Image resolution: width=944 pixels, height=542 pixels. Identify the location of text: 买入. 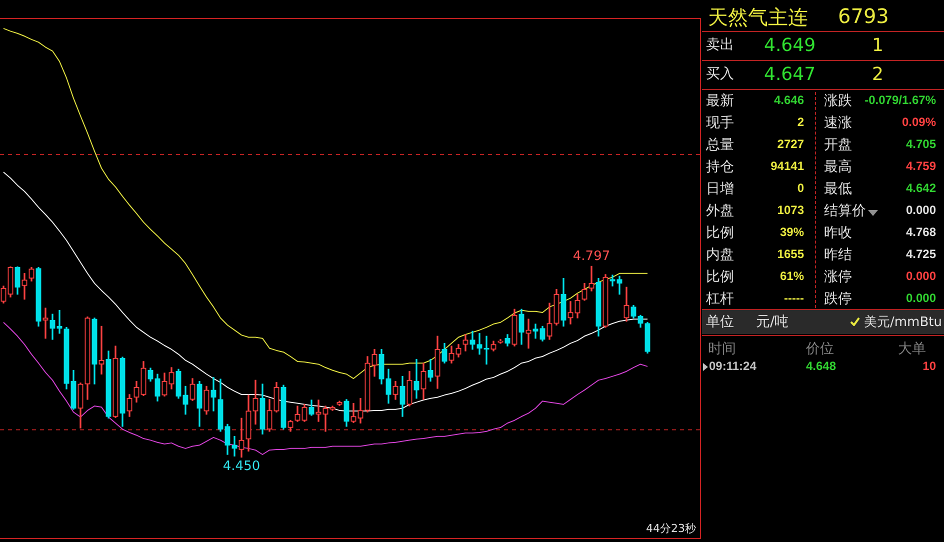
(720, 74).